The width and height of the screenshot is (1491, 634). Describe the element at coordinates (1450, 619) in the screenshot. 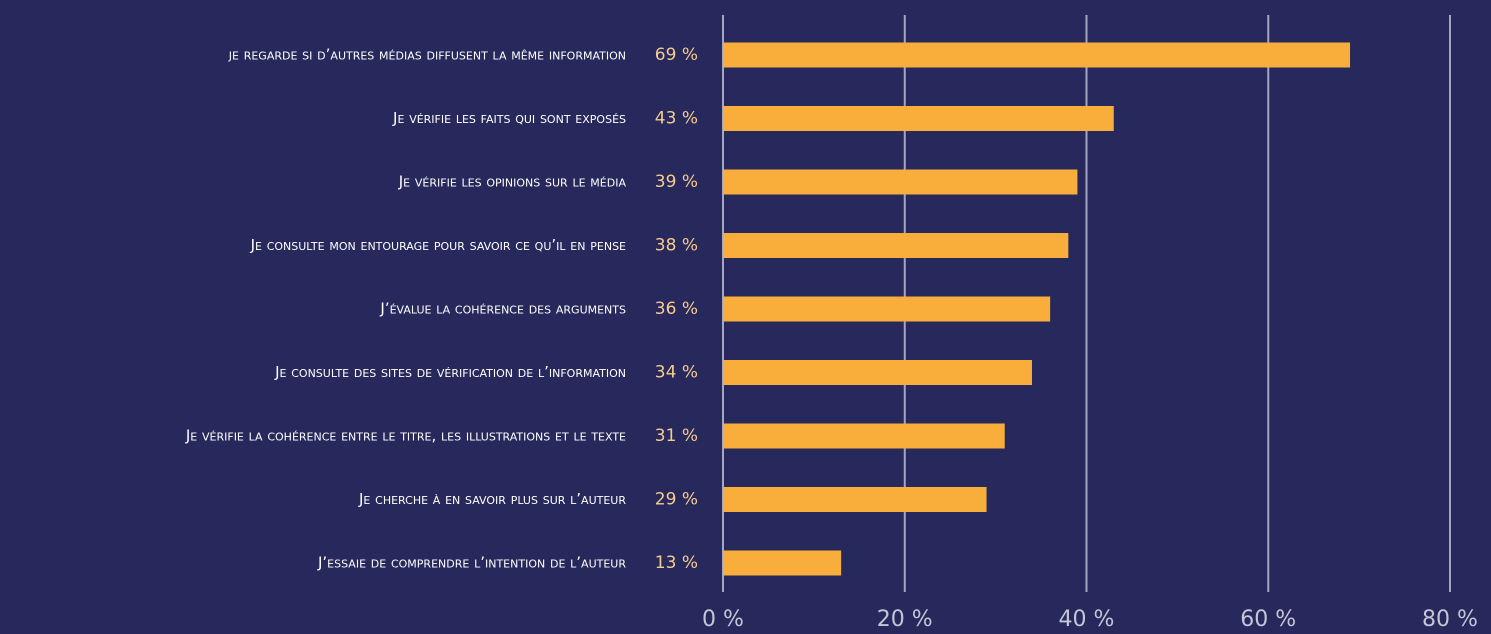

I see `x-tick-label: 80 %` at that location.